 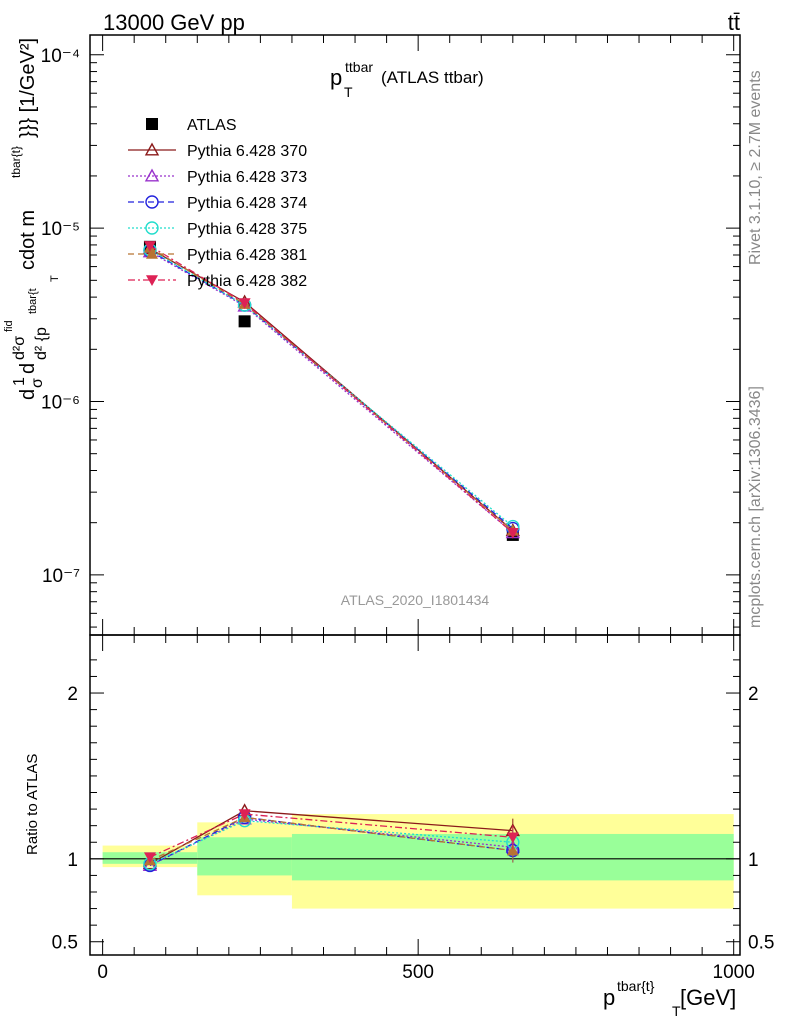 I want to click on header-left: 13000 GeV pp, so click(x=174, y=22).